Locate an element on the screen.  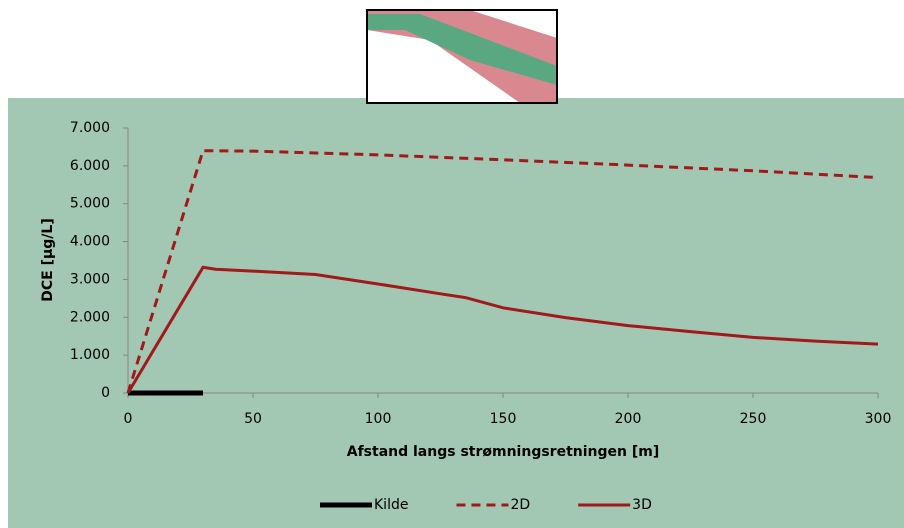
x-tick-label: 0 is located at coordinates (128, 419).